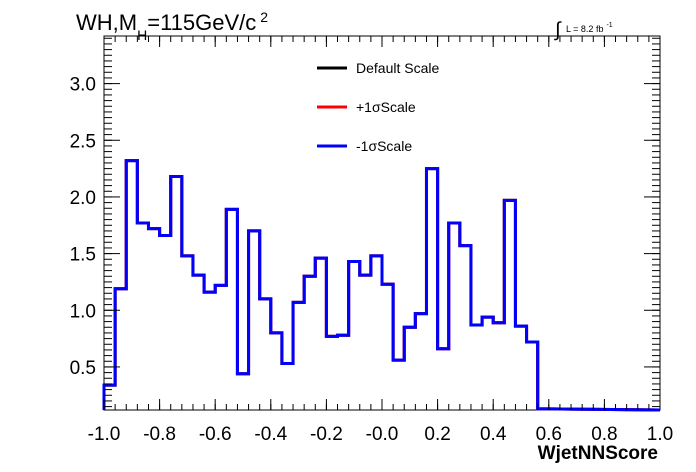  What do you see at coordinates (201, 22) in the screenshot?
I see `title-rest: =115GeV/c` at bounding box center [201, 22].